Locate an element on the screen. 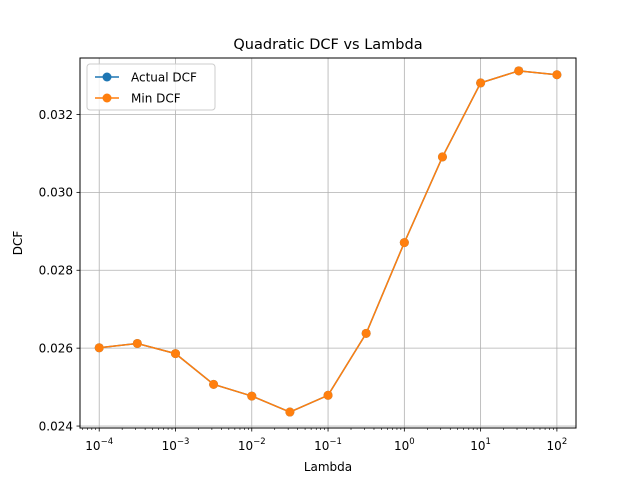 The image size is (640, 480). x-tick-label: 10⁰ is located at coordinates (404, 445).